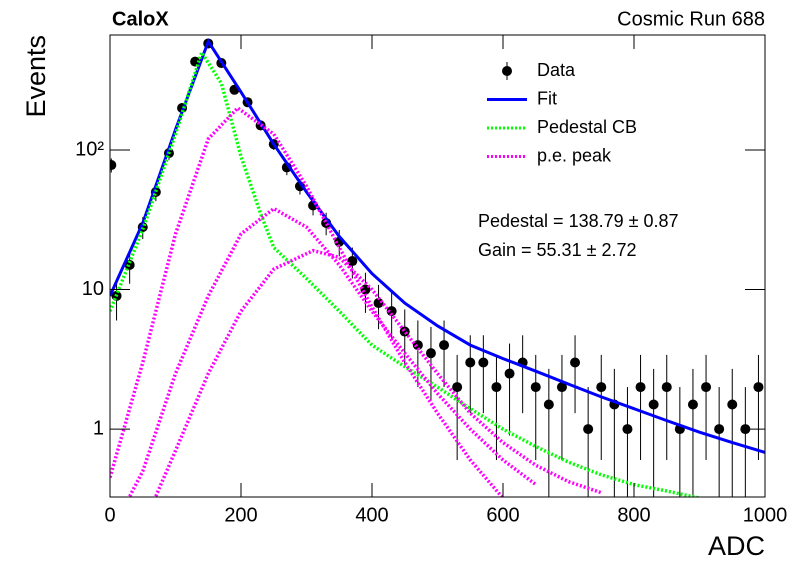 The width and height of the screenshot is (796, 577). Describe the element at coordinates (578, 221) in the screenshot. I see `annotation: Pedestal = 138.79 ± 0.87` at that location.